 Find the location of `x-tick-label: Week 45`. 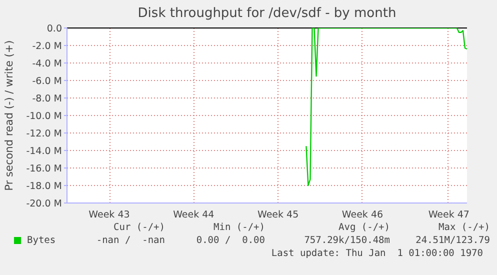

x-tick-label: Week 45 is located at coordinates (278, 215).